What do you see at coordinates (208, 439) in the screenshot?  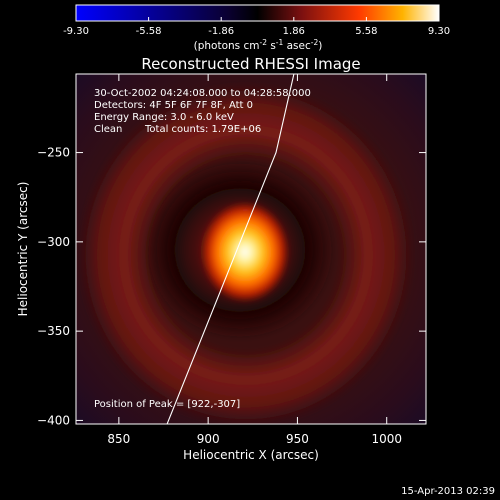 I see `x-tick-label: 900` at bounding box center [208, 439].